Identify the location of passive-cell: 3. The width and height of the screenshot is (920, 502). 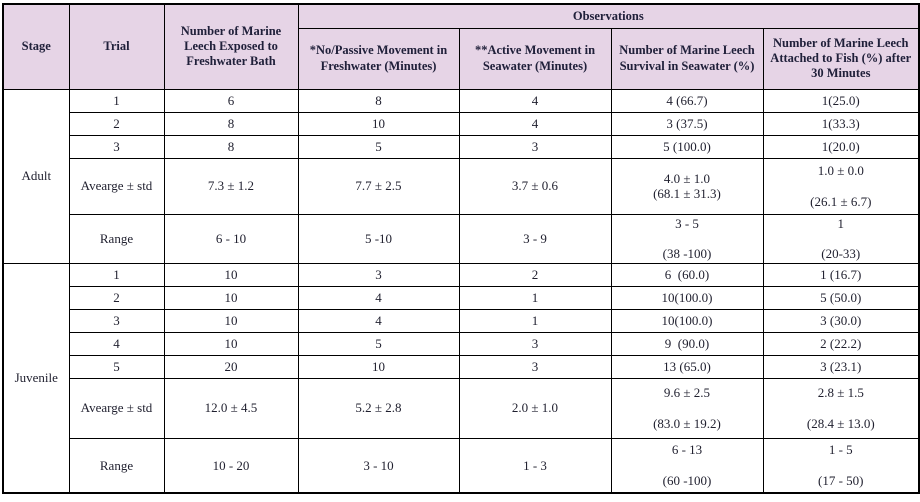
(378, 274).